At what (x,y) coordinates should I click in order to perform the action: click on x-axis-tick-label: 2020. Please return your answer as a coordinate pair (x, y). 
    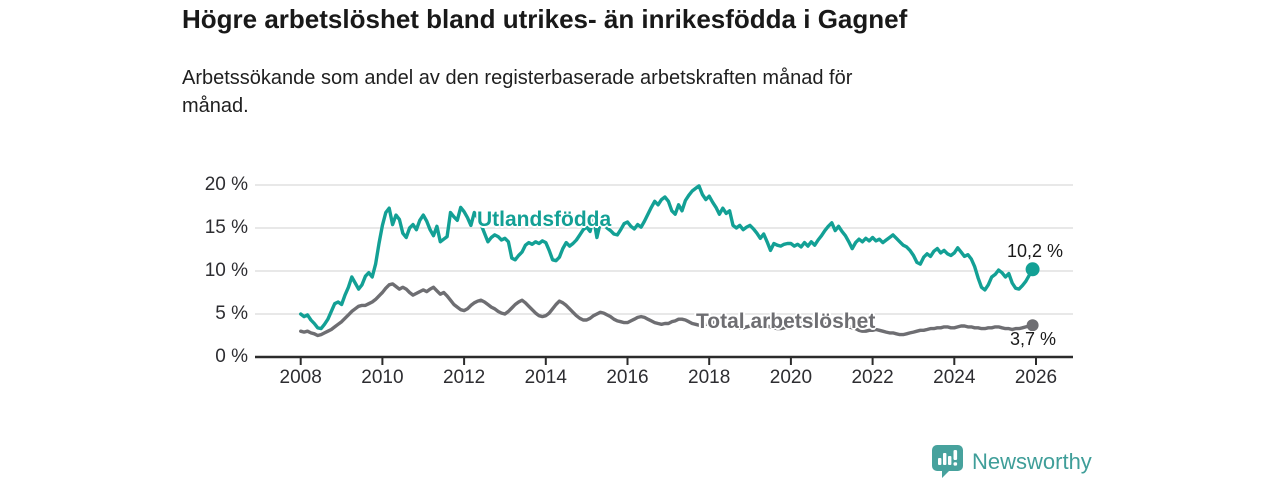
    Looking at the image, I should click on (791, 377).